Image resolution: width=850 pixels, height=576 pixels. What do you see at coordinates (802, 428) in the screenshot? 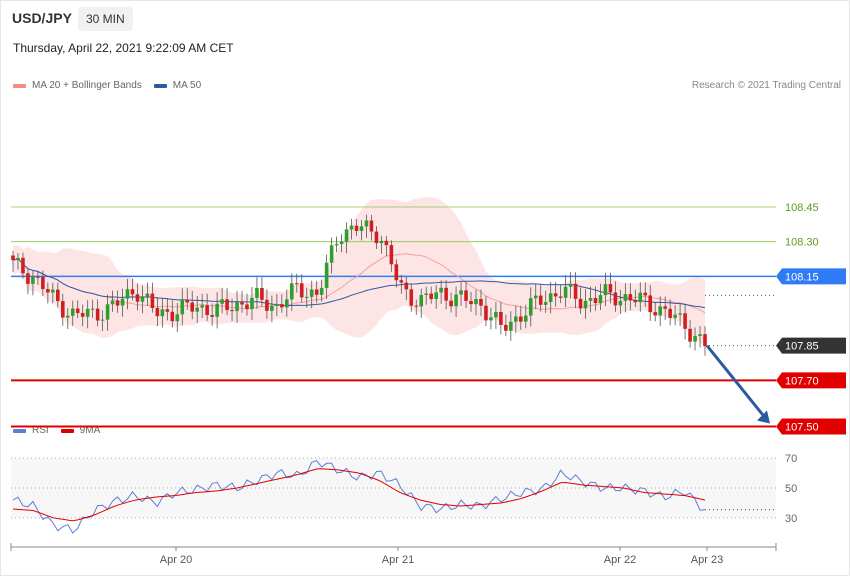
I see `level-label: 107.50` at bounding box center [802, 428].